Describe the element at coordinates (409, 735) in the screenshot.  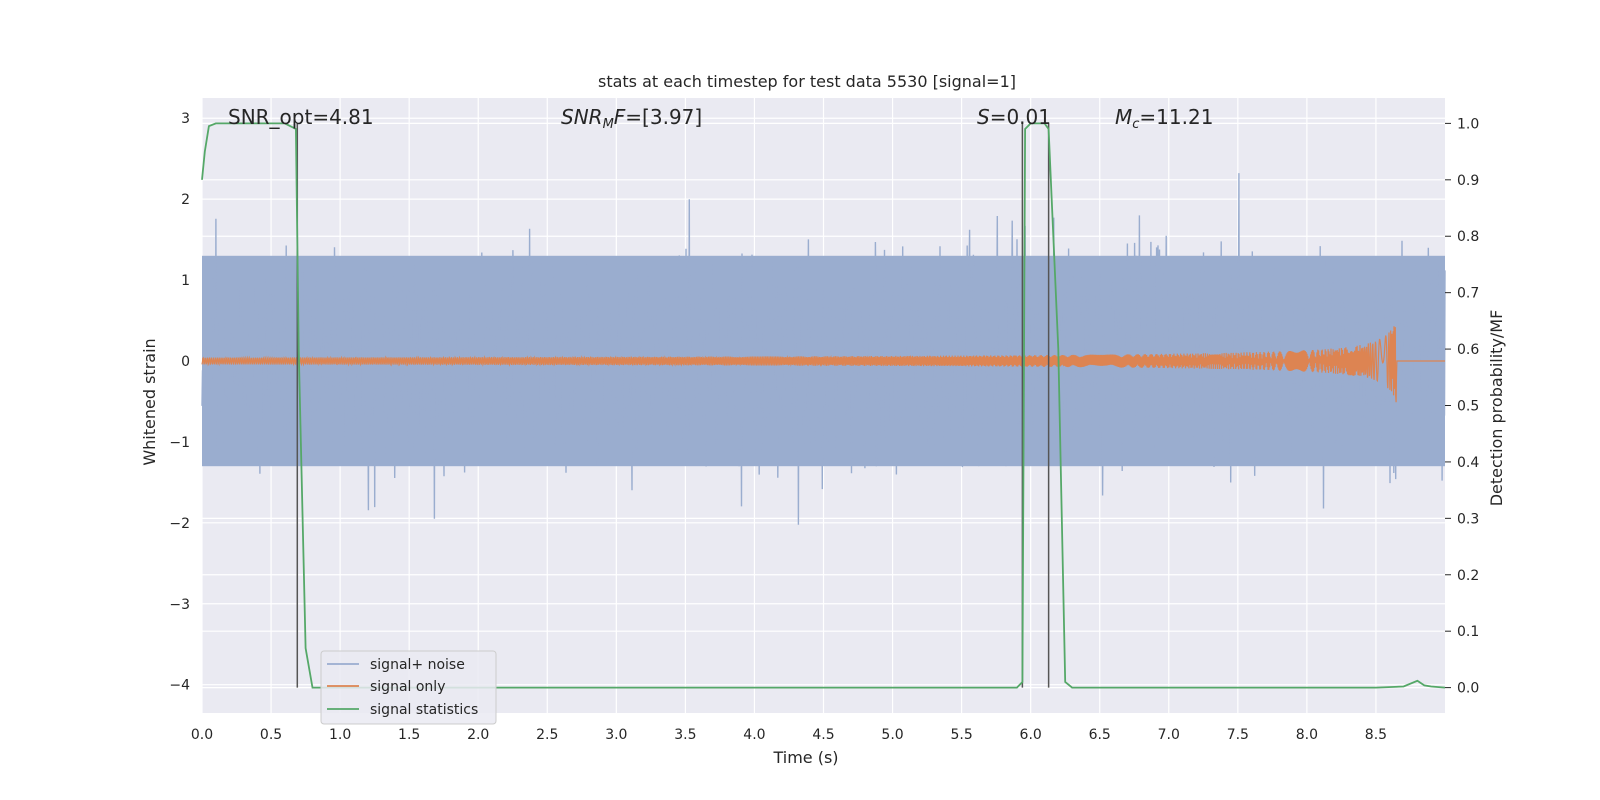
I see `x-tick-label: 1.5` at that location.